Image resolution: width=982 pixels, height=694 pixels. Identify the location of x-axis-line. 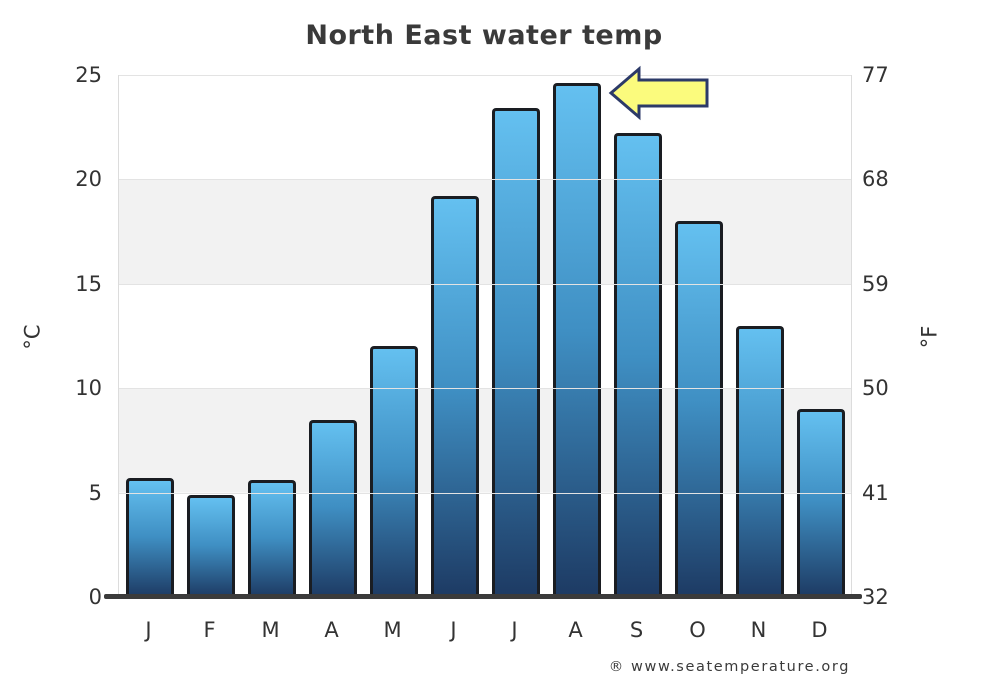
(483, 596).